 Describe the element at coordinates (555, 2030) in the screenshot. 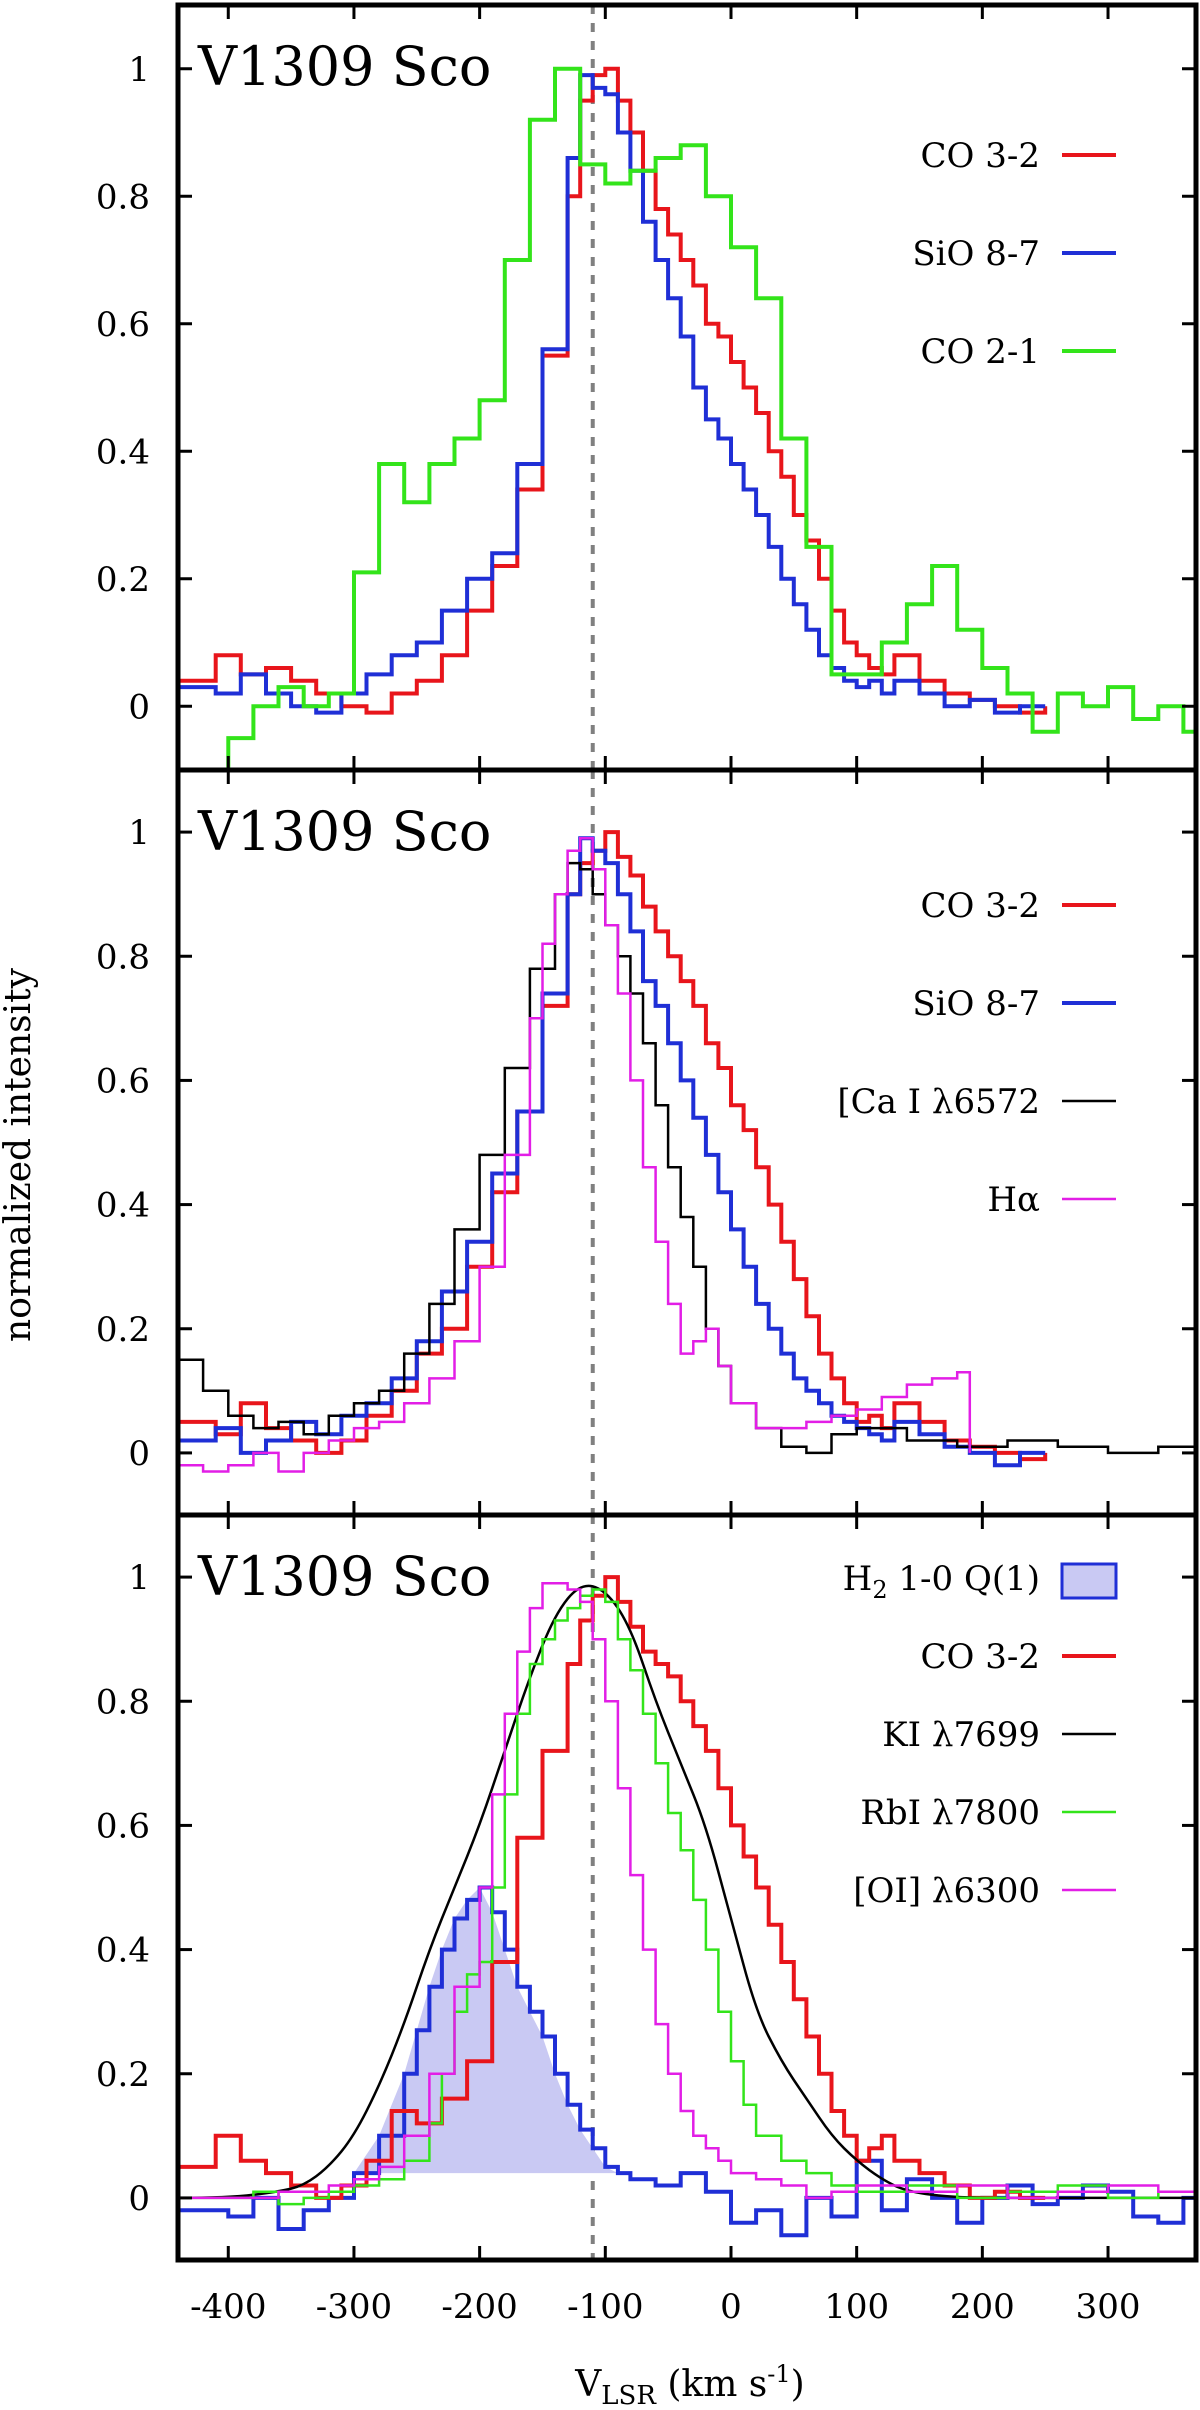

I see `series-fill-h2` at that location.